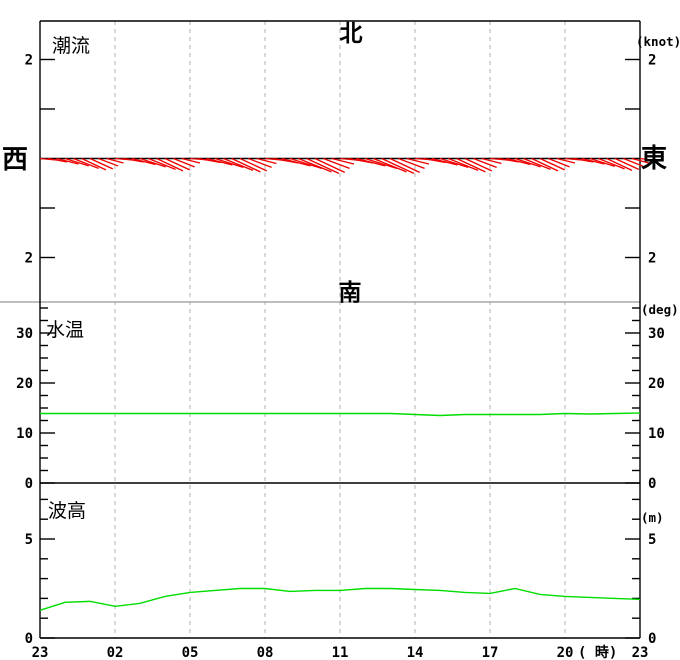  I want to click on x-axis-hour-label: 14, so click(415, 652).